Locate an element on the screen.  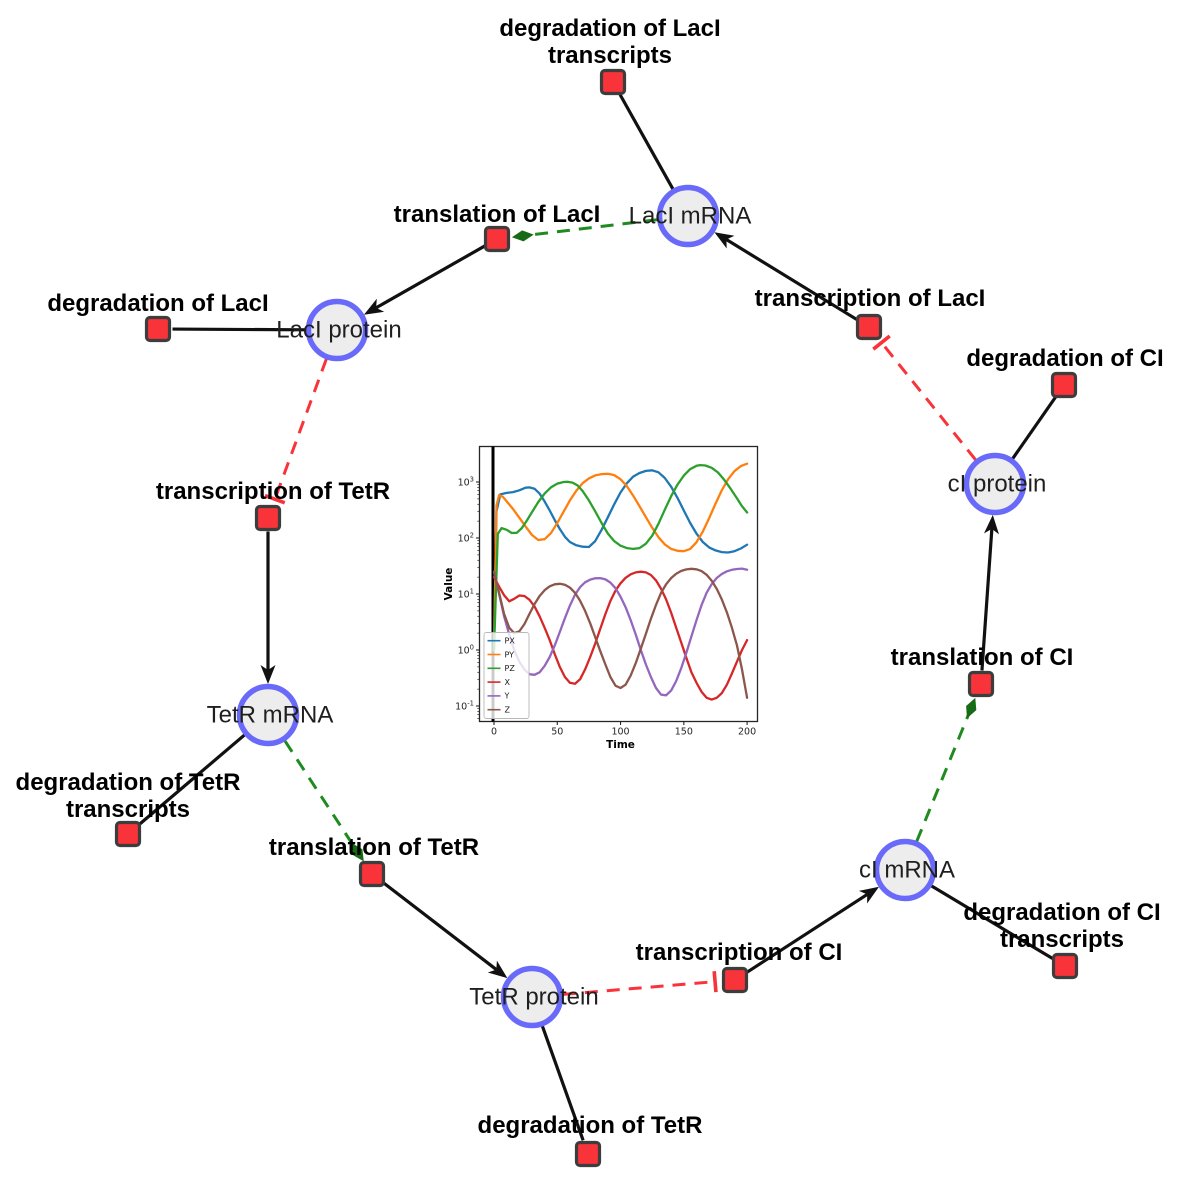
laci-protein-label: LacI protein is located at coordinates (338, 330).